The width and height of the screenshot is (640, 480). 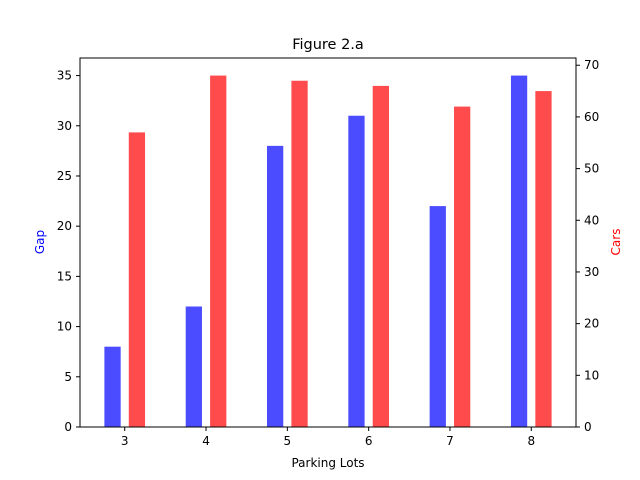 What do you see at coordinates (327, 463) in the screenshot?
I see `x-axis-label: Parking Lots` at bounding box center [327, 463].